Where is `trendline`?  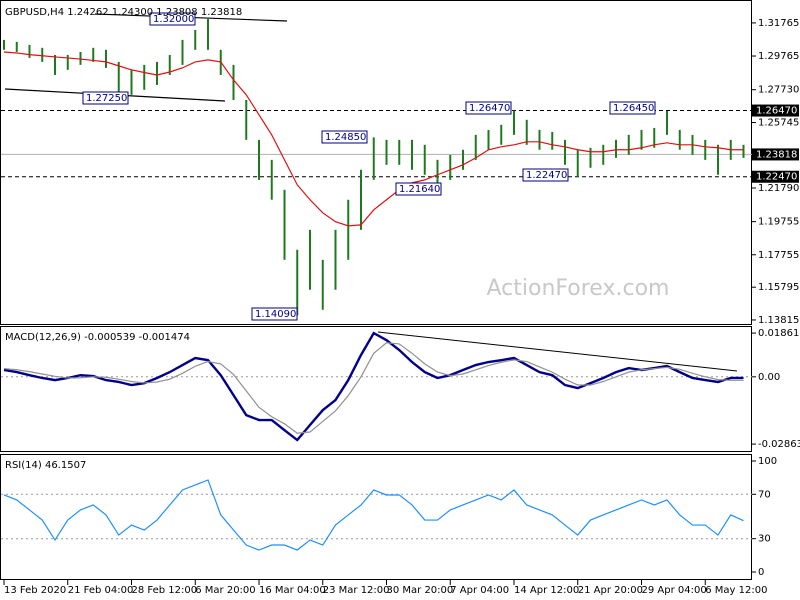 trendline is located at coordinates (557, 351).